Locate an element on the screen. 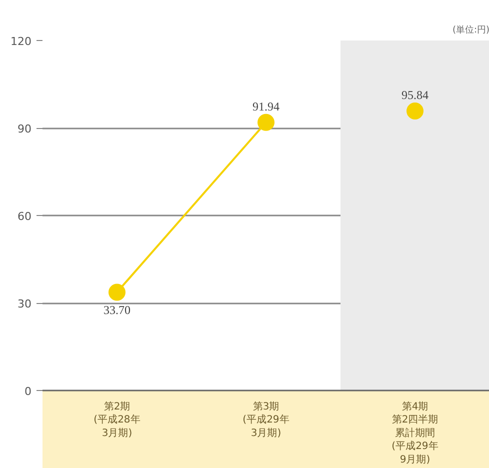 The height and width of the screenshot is (468, 489). y-tick-label: 0 is located at coordinates (28, 391).